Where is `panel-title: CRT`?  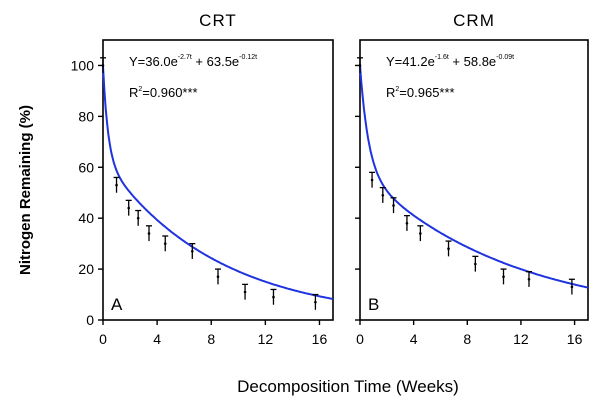
panel-title: CRT is located at coordinates (218, 20).